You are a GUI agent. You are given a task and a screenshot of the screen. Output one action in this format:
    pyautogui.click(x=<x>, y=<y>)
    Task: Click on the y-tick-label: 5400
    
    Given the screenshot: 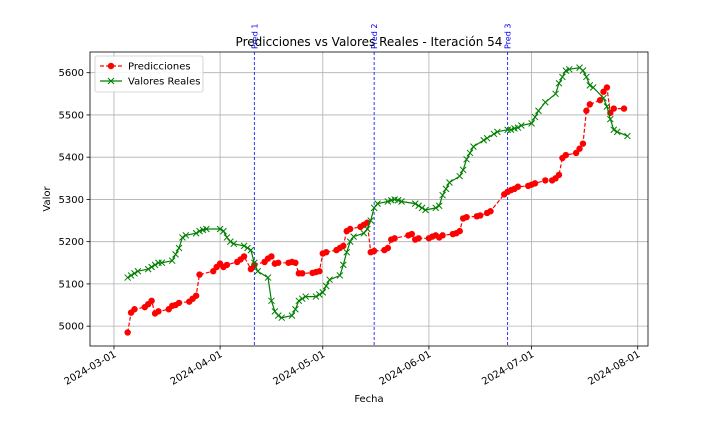 What is the action you would take?
    pyautogui.click(x=71, y=158)
    